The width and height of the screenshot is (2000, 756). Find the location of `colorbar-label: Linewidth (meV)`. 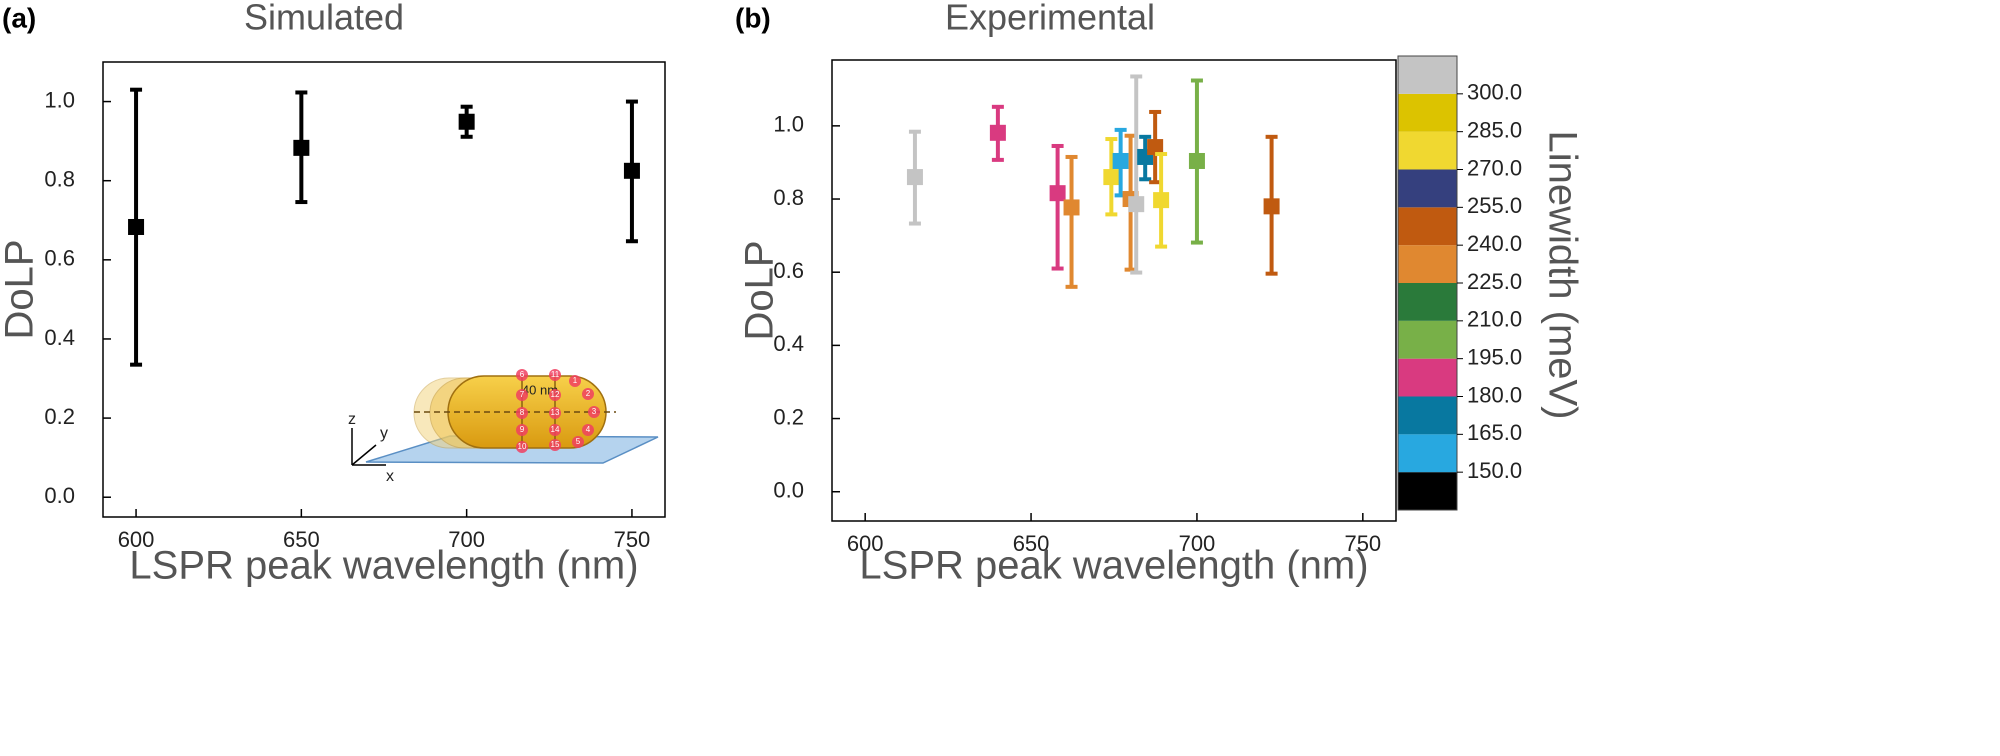

colorbar-label: Linewidth (meV) is located at coordinates (1562, 274).